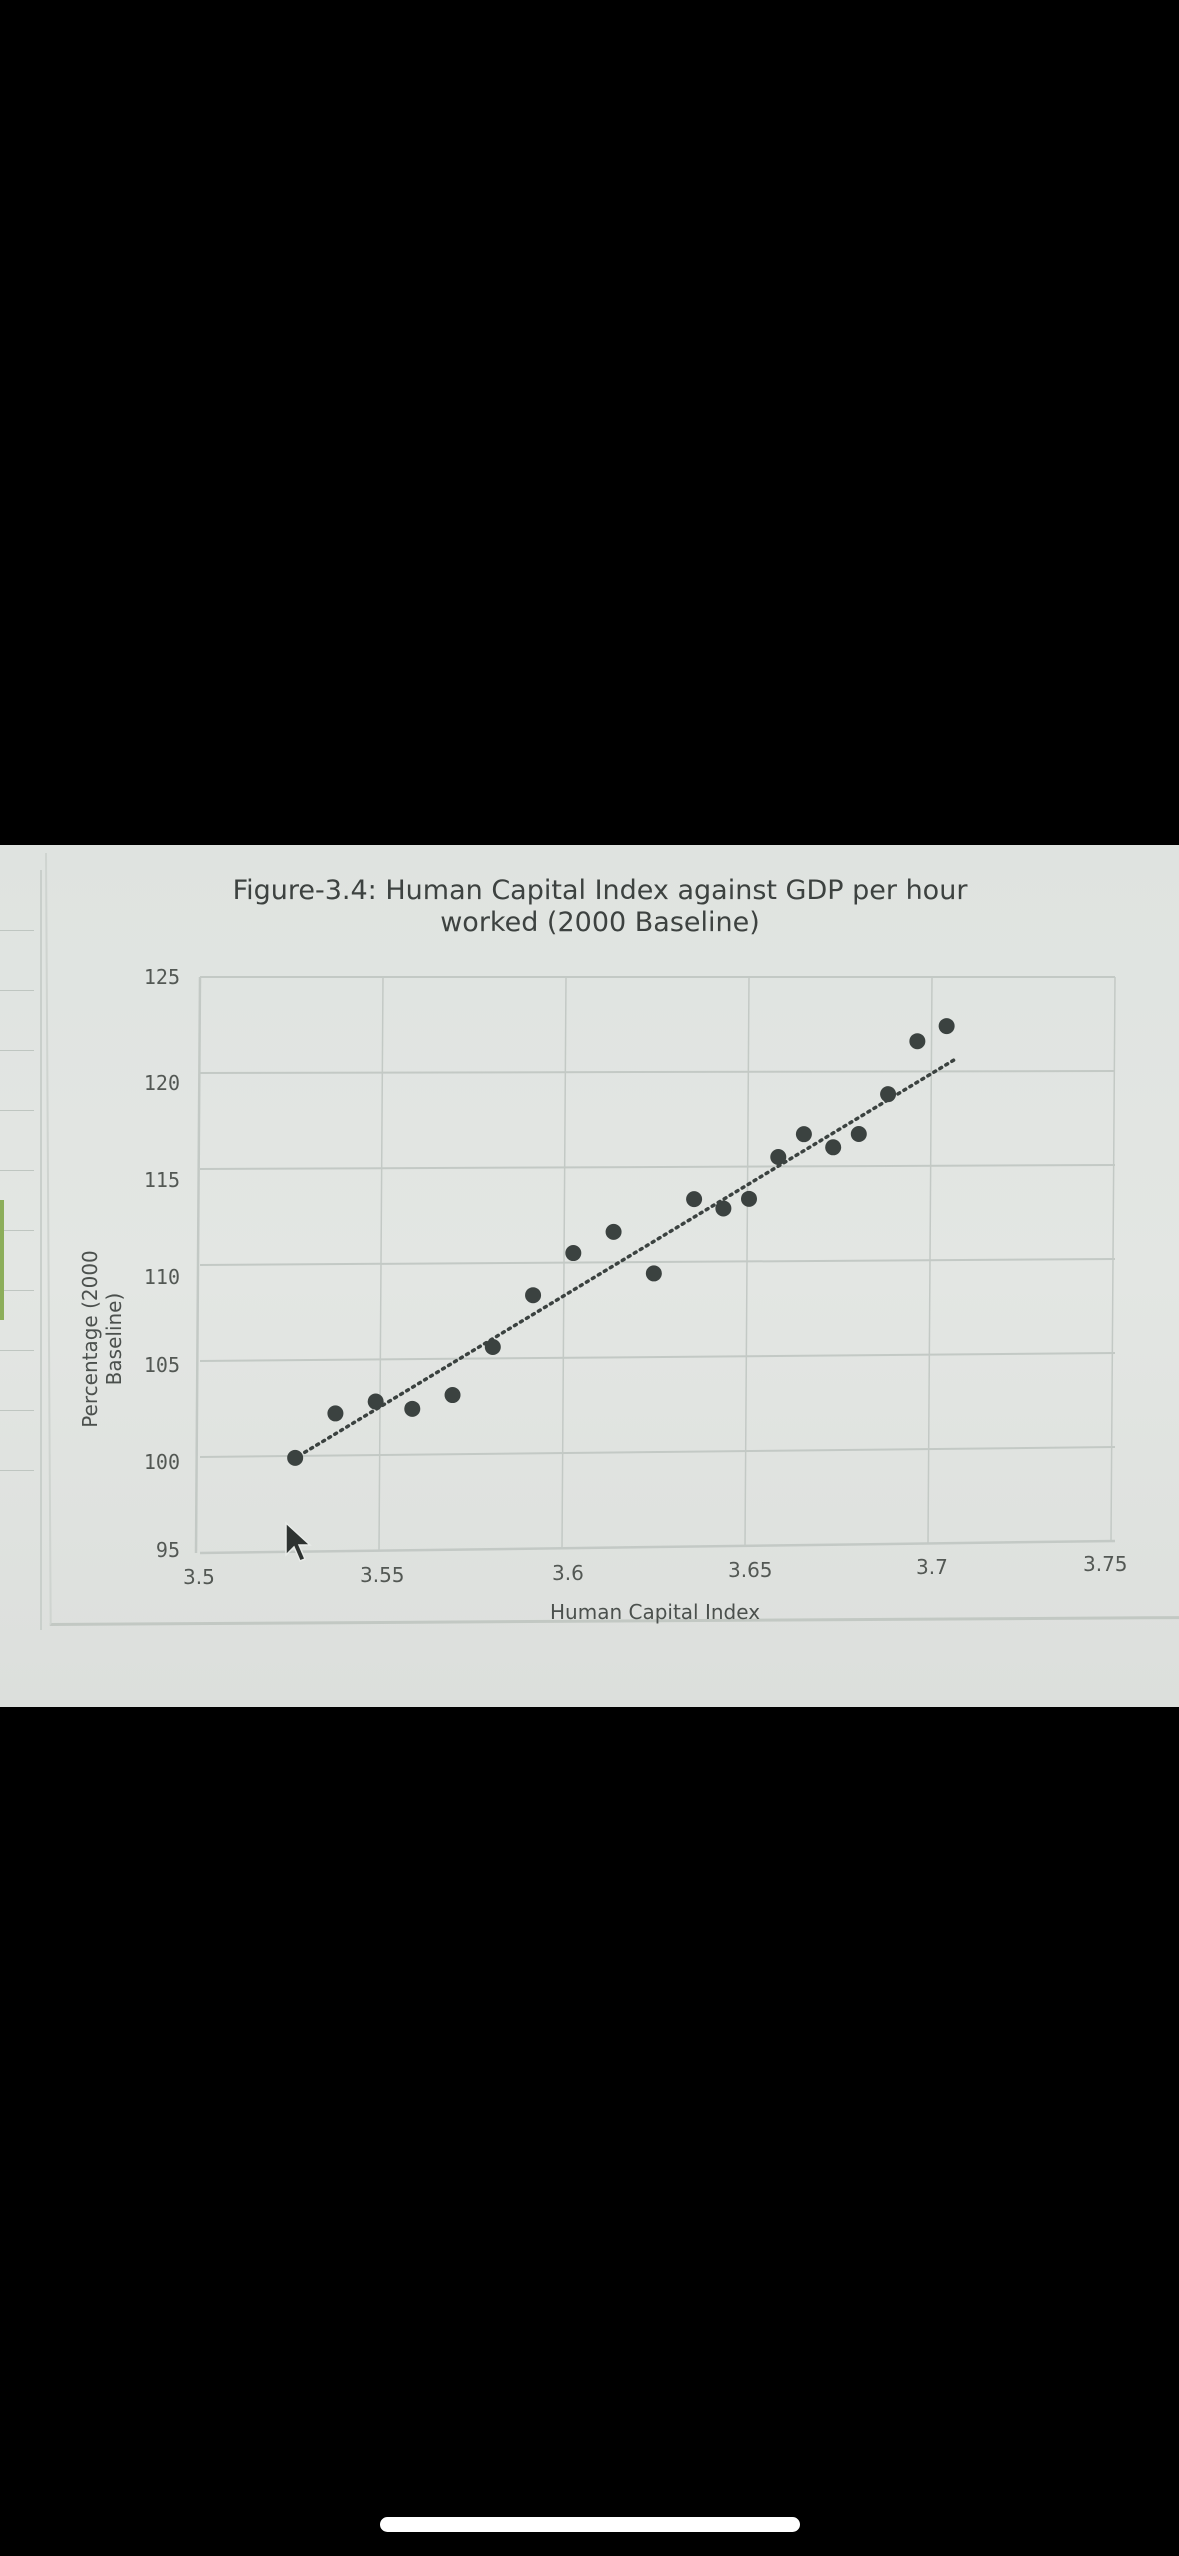 Image resolution: width=1179 pixels, height=2556 pixels. Describe the element at coordinates (161, 977) in the screenshot. I see `y-tick-125: 125` at that location.